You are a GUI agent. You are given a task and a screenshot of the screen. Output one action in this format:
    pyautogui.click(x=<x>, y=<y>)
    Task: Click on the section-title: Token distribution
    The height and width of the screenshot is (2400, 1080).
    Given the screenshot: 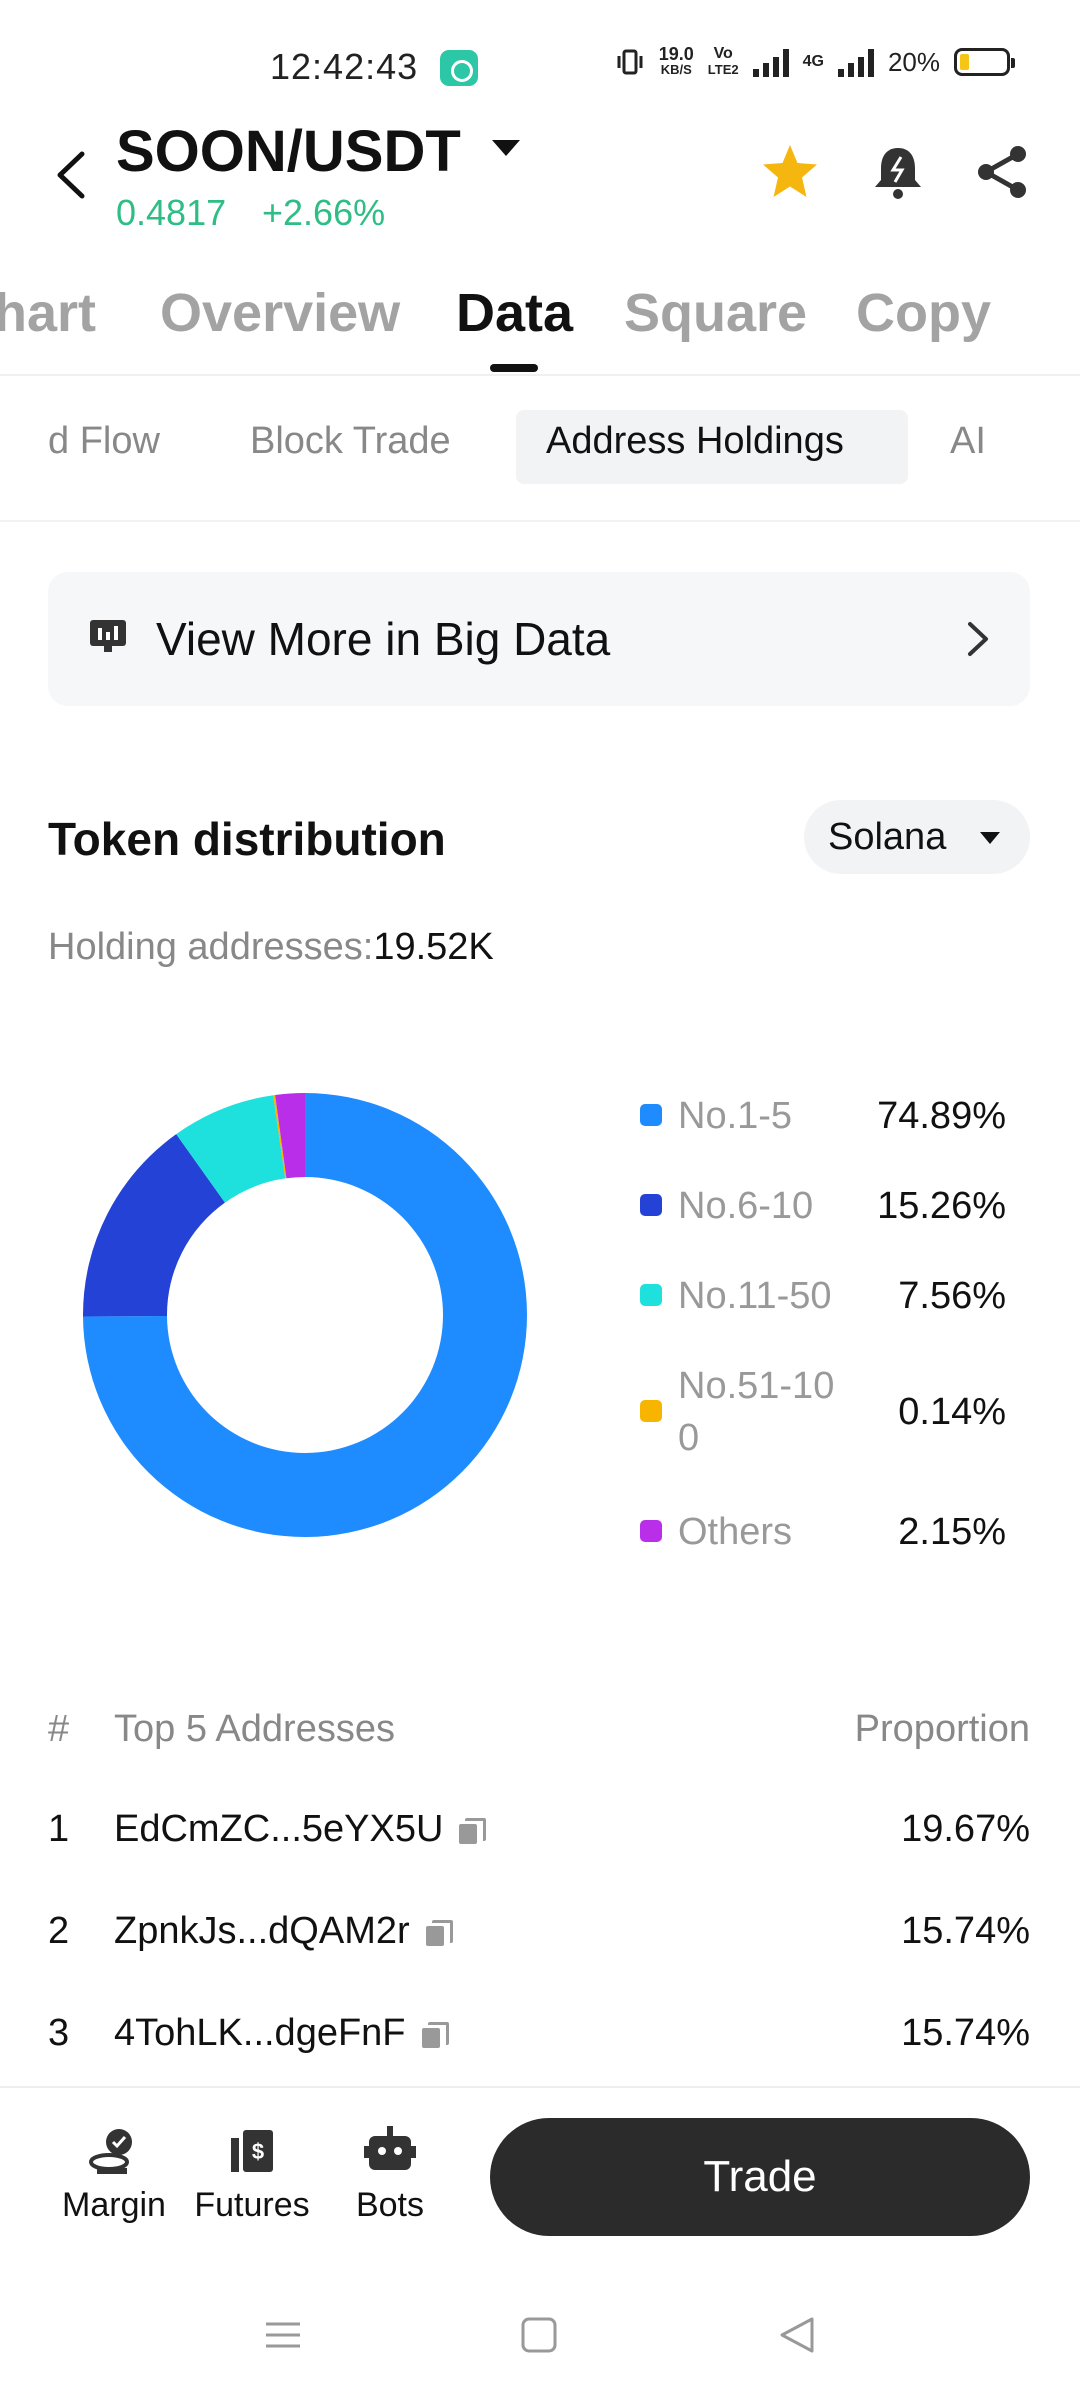 What is the action you would take?
    pyautogui.click(x=247, y=839)
    